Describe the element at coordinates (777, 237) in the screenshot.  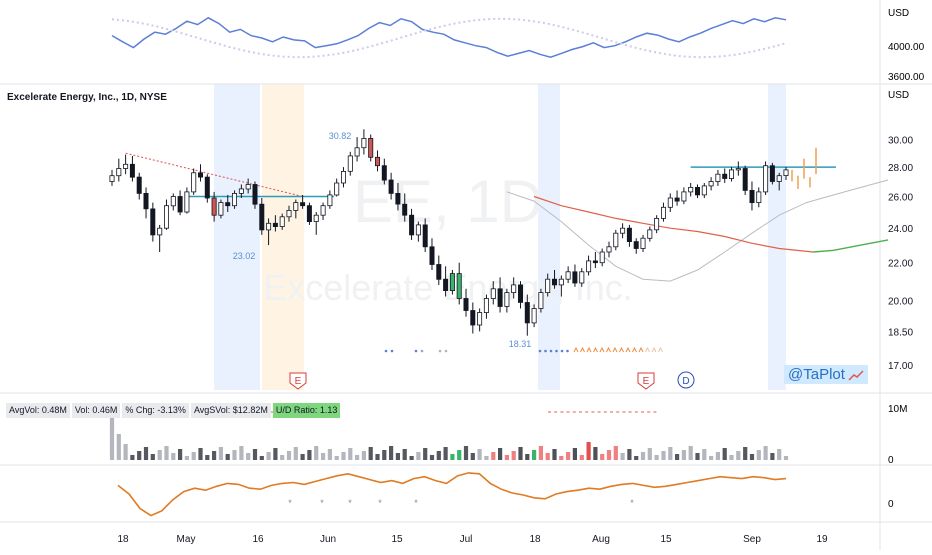
I see `highlight-band` at that location.